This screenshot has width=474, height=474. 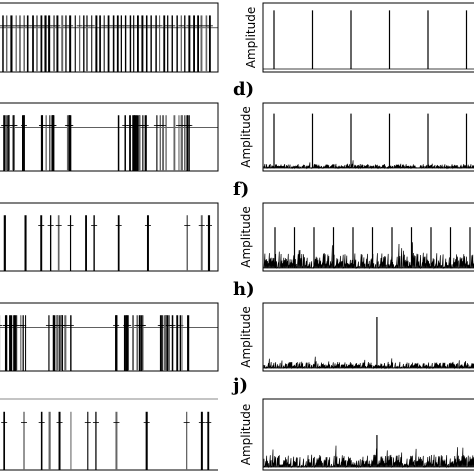 What do you see at coordinates (243, 89) in the screenshot?
I see `panel-label: d)` at bounding box center [243, 89].